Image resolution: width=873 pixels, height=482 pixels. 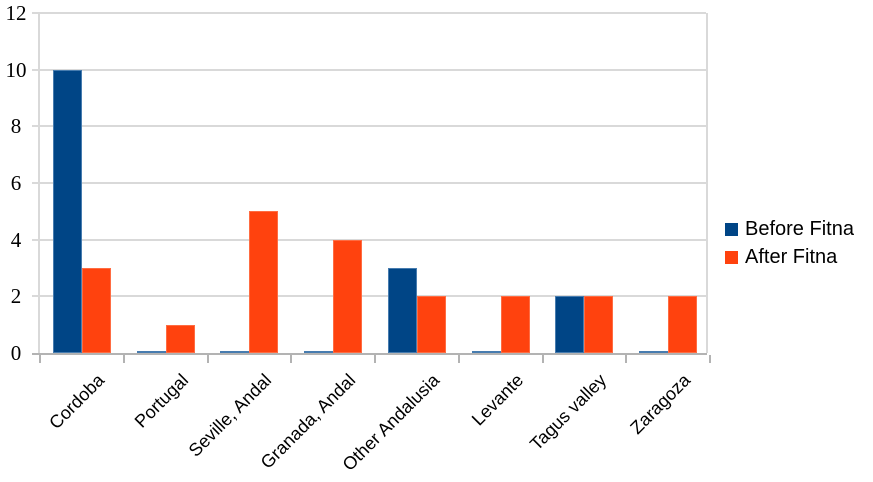 What do you see at coordinates (16, 126) in the screenshot?
I see `y-tick-label-8: 8` at bounding box center [16, 126].